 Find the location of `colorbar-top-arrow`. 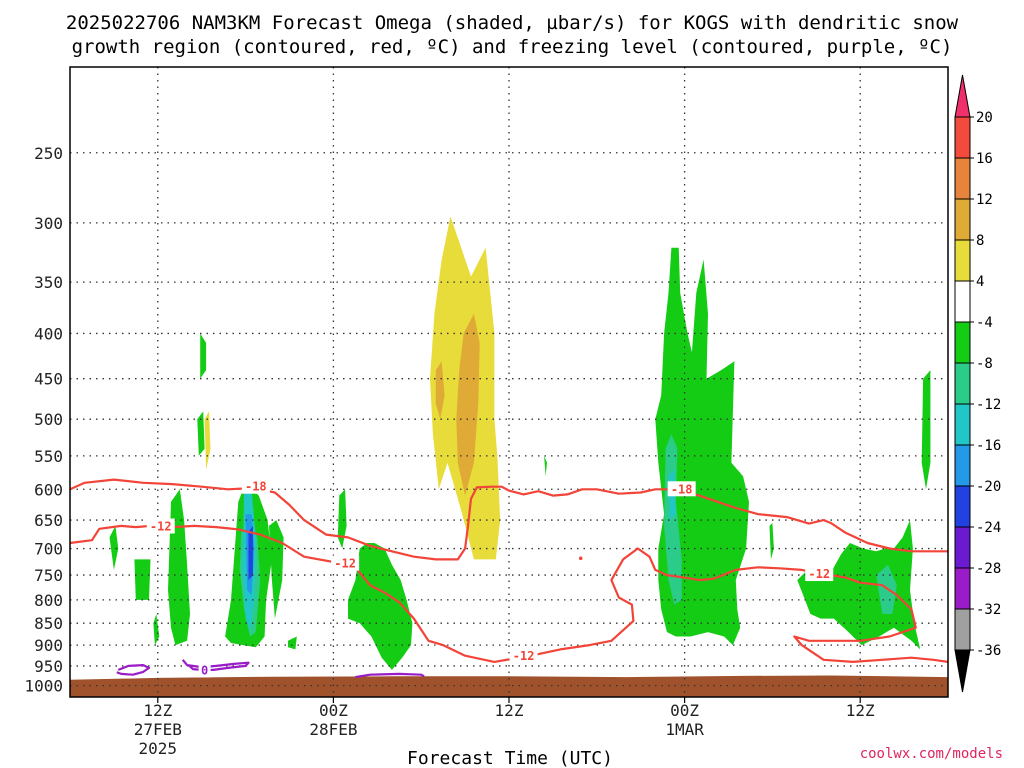

colorbar-top-arrow is located at coordinates (962, 96).